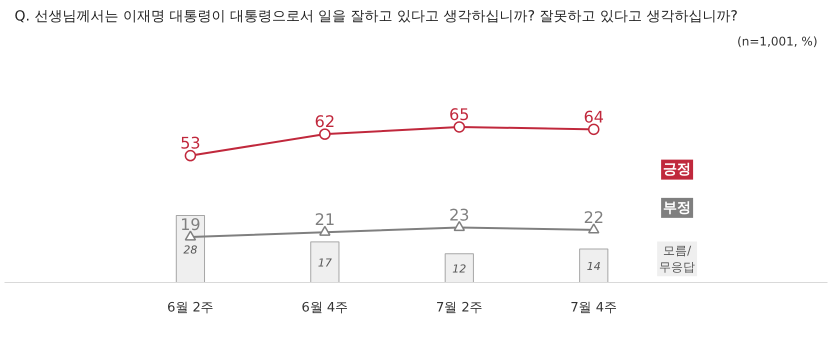 The width and height of the screenshot is (831, 346). I want to click on text: 부정, so click(677, 208).